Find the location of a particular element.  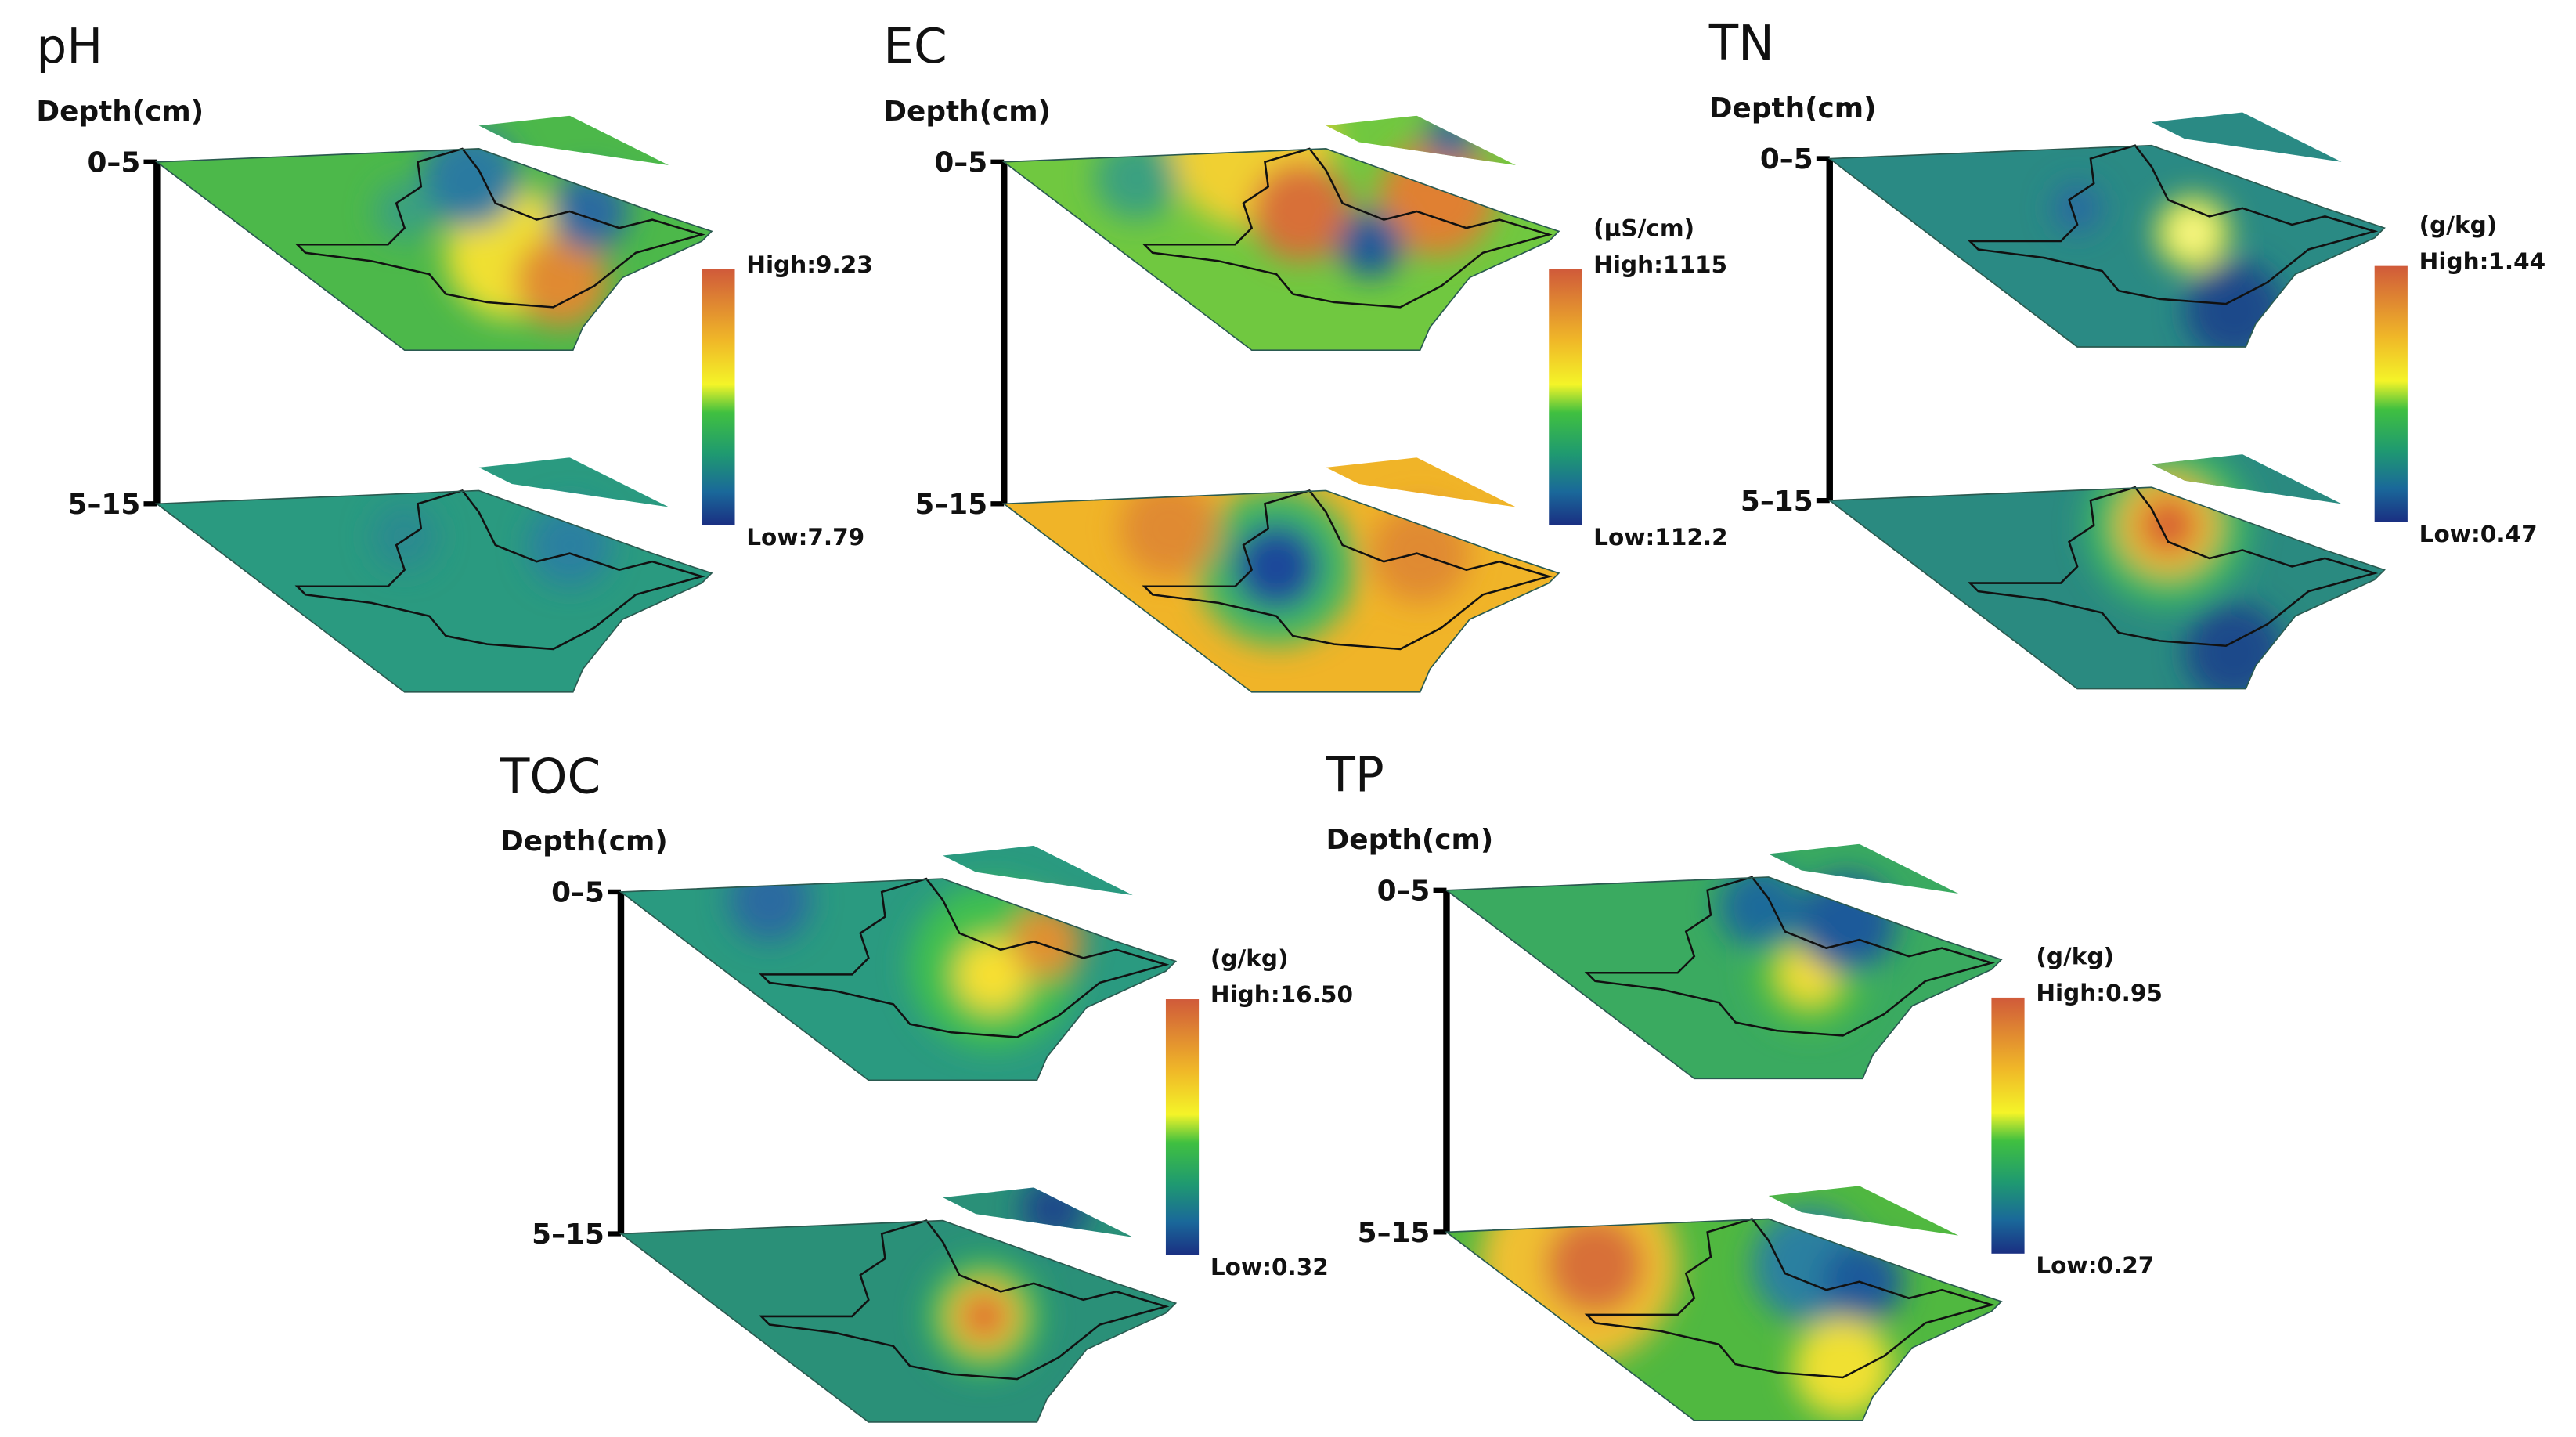

low-label: Low:7.79 is located at coordinates (805, 537).